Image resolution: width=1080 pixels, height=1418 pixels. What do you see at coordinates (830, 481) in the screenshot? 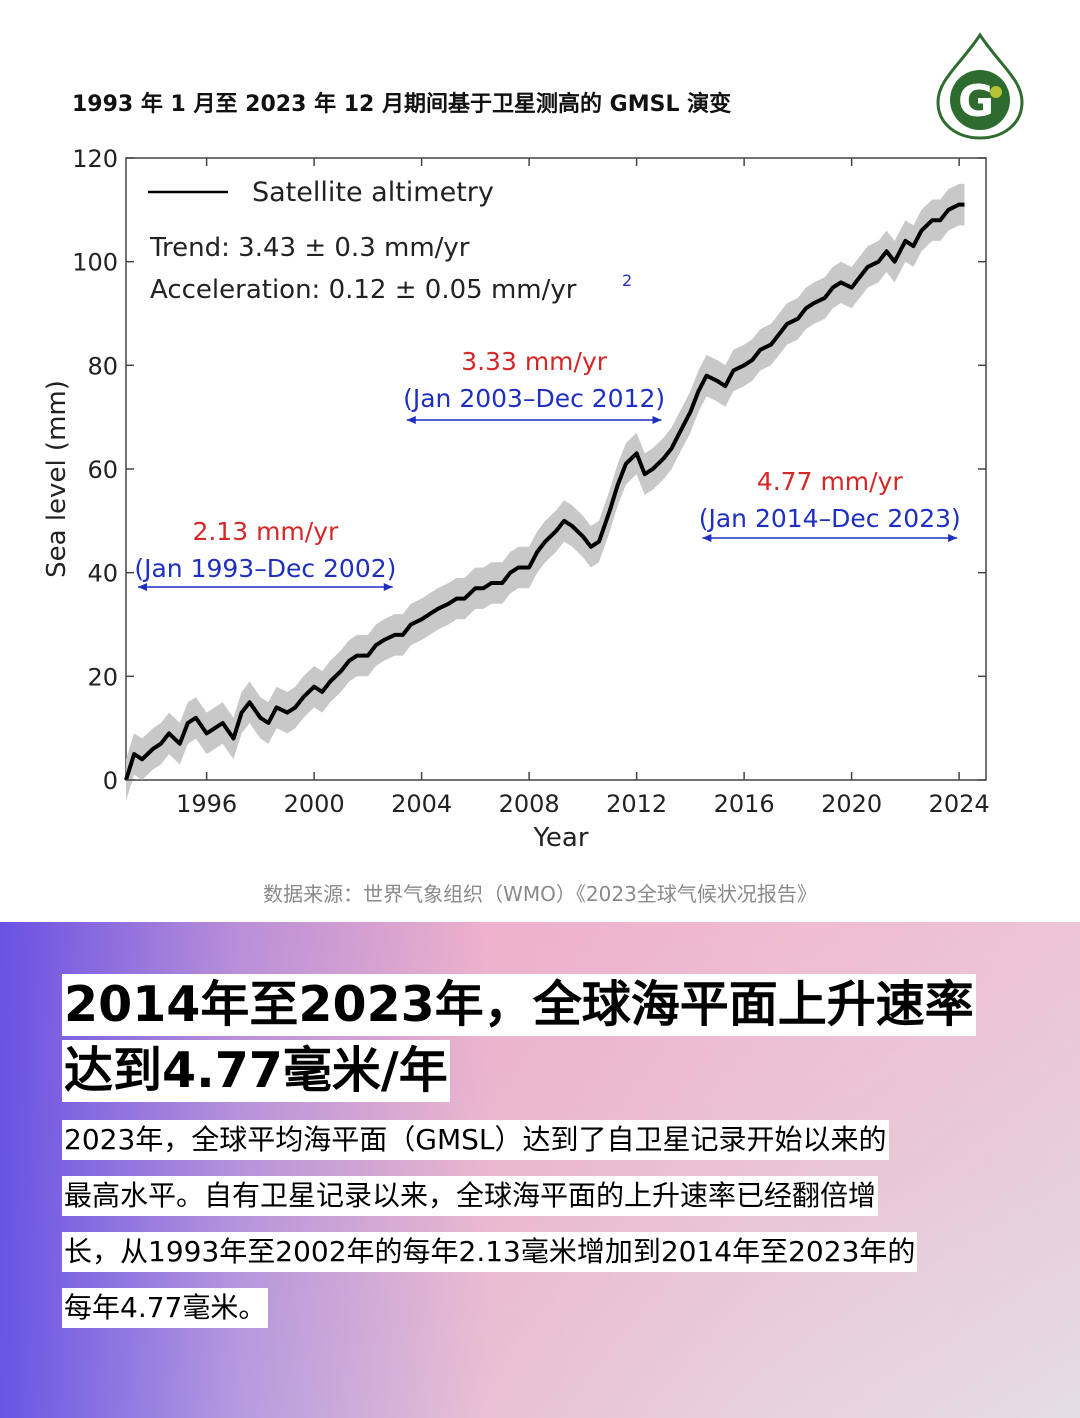
I see `rate-label: 4.77 mm/yr` at bounding box center [830, 481].